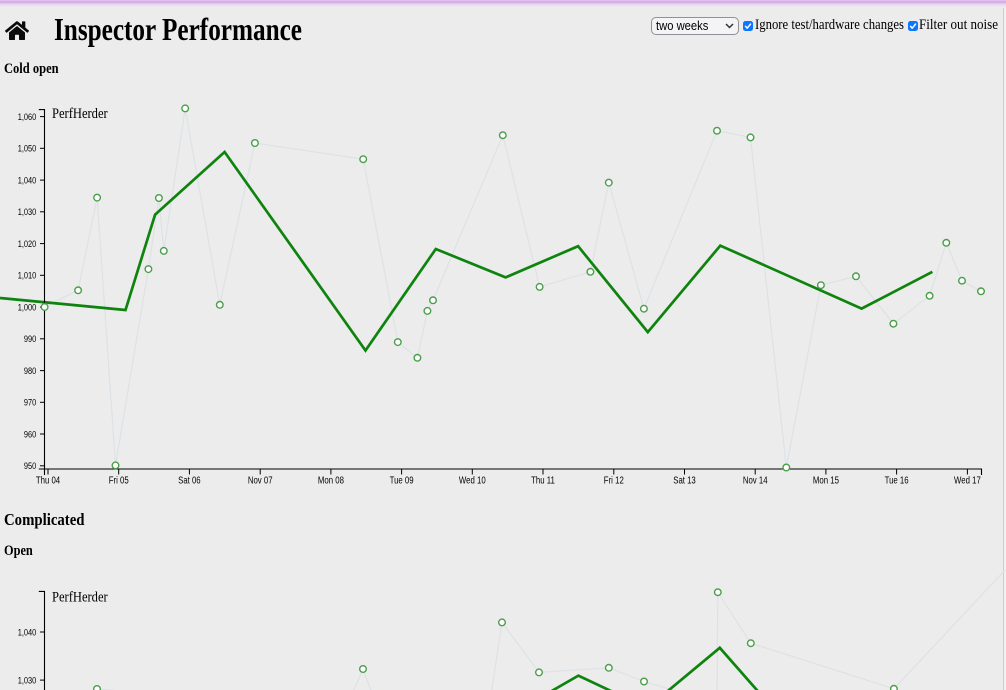  I want to click on svg-text: Fri 12, so click(614, 481).